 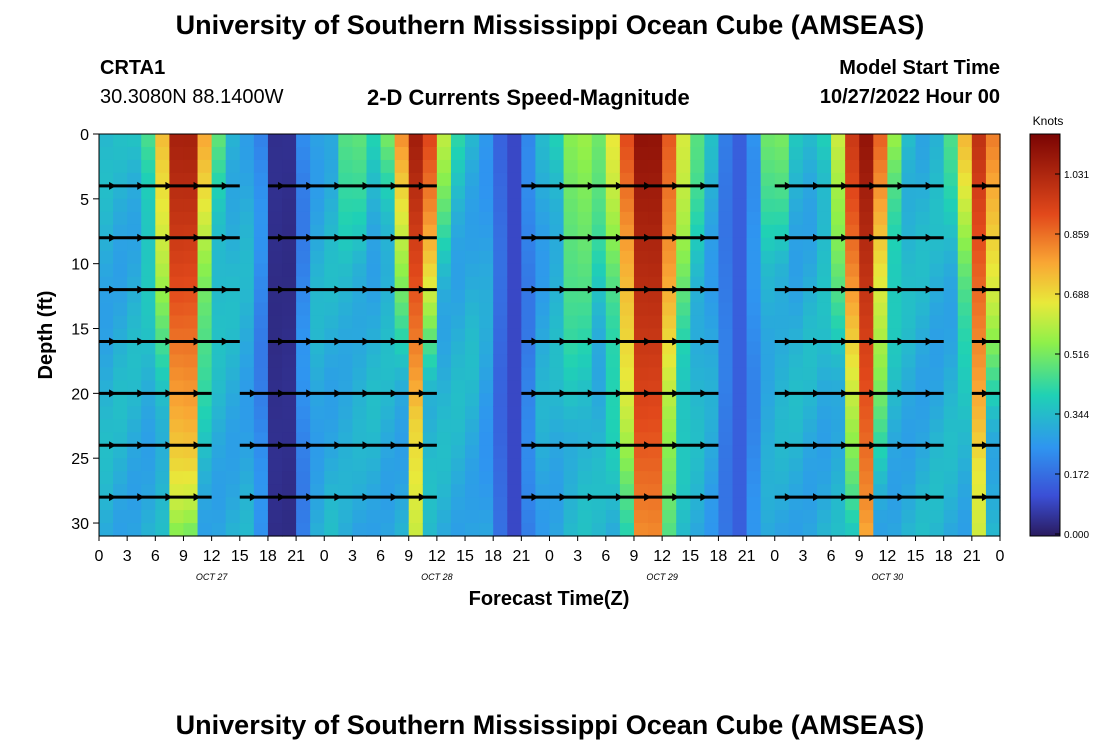 I want to click on colorbar-tick-label: 0.688, so click(x=1076, y=295).